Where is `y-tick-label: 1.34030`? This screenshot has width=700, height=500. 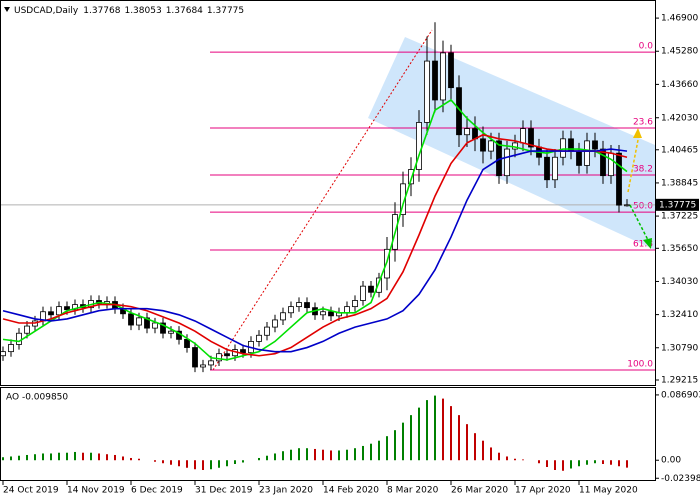
y-tick-label: 1.34030 is located at coordinates (679, 282).